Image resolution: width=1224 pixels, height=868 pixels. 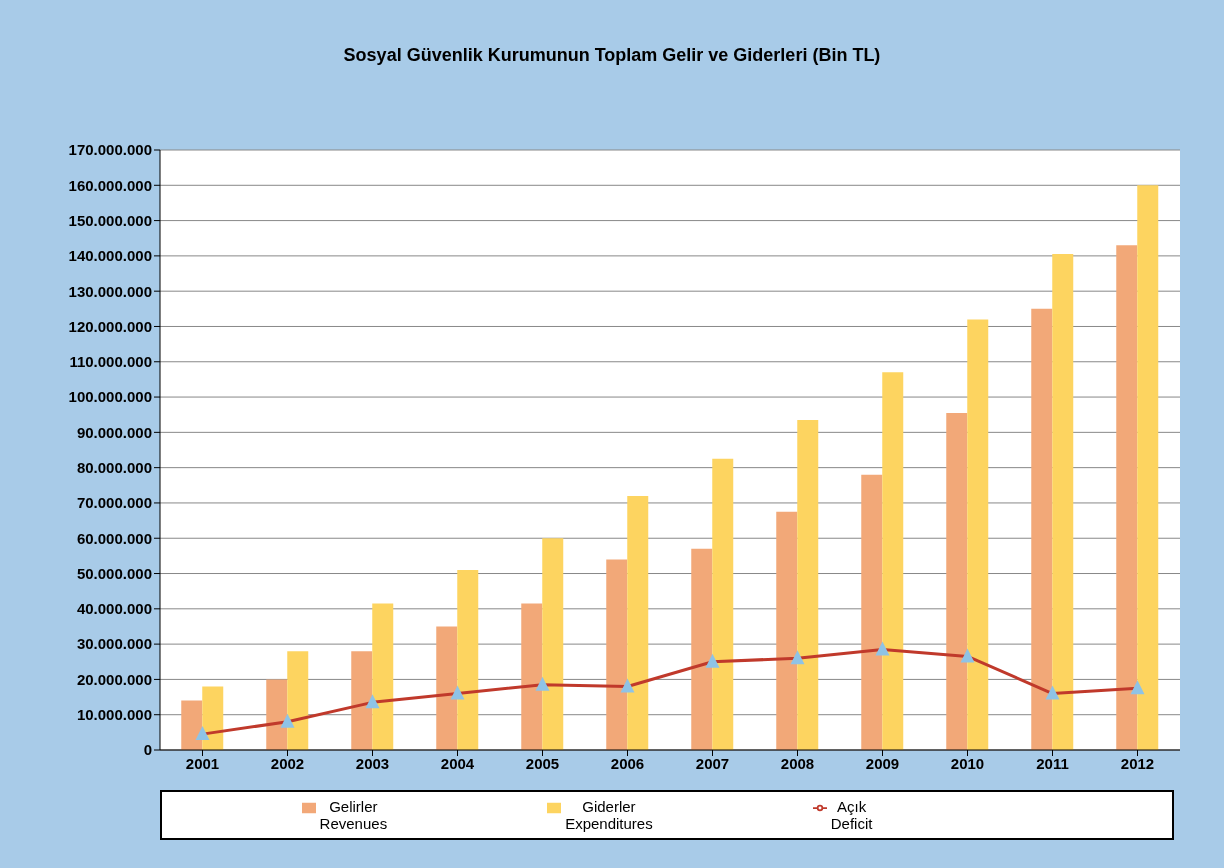 I want to click on y-tick-label: 130.000.000, so click(x=110, y=291).